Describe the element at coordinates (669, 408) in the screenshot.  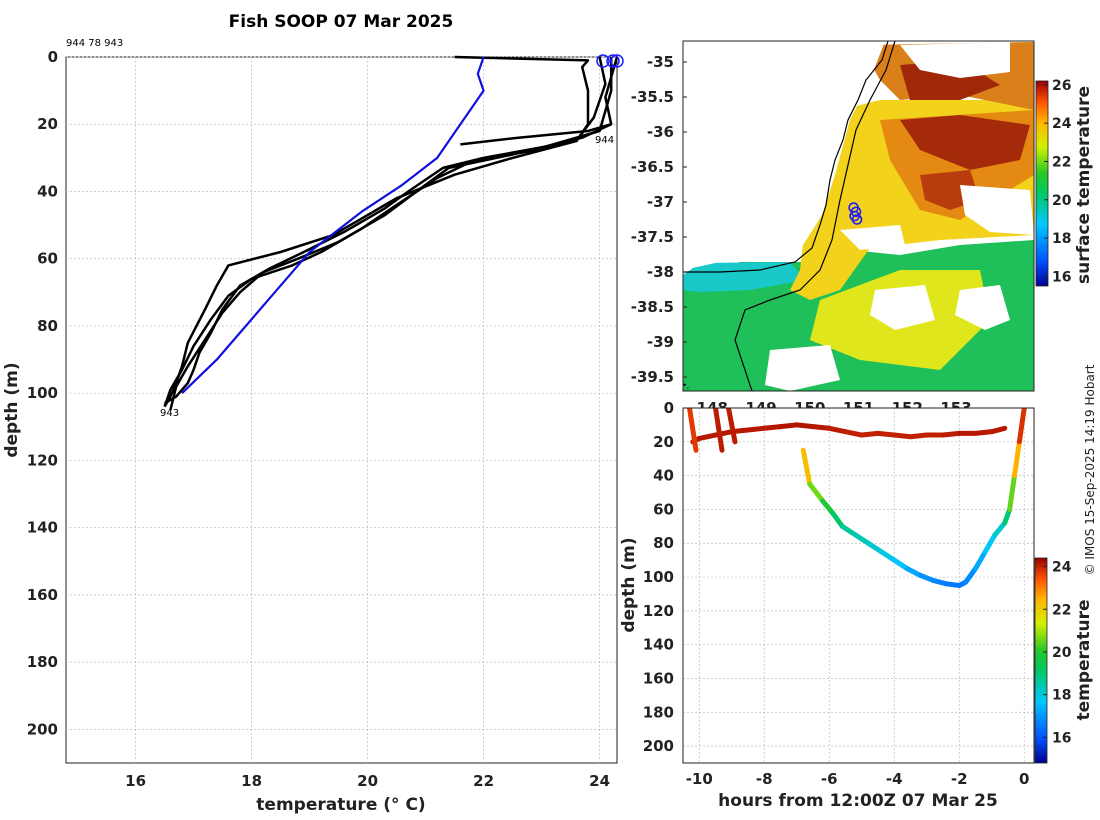
I see `section-ytick-label: 0` at that location.